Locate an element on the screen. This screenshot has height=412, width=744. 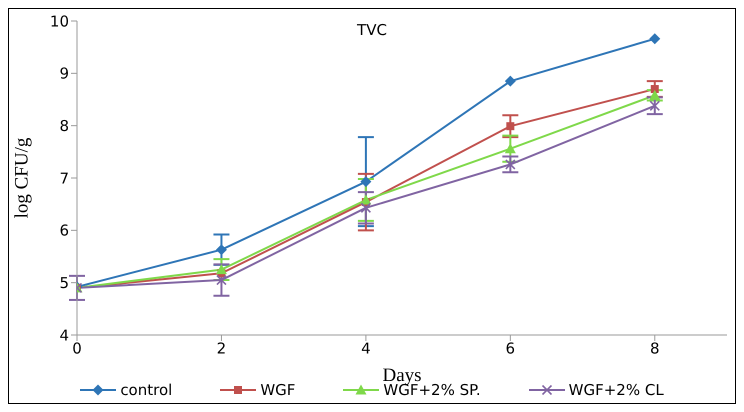
x-axis-title: Days is located at coordinates (402, 375).